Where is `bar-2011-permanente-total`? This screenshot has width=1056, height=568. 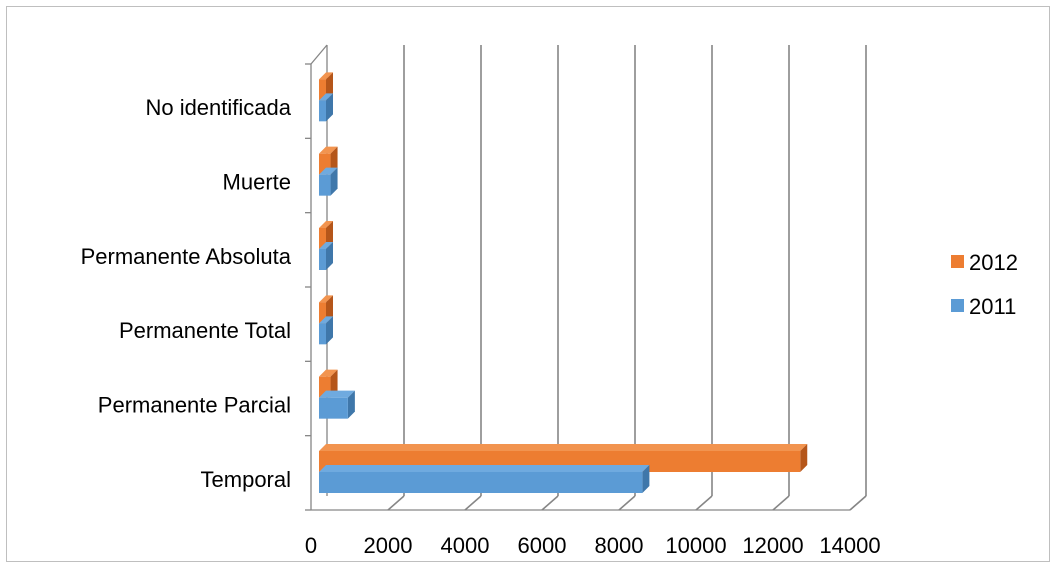
bar-2011-permanente-total is located at coordinates (326, 330).